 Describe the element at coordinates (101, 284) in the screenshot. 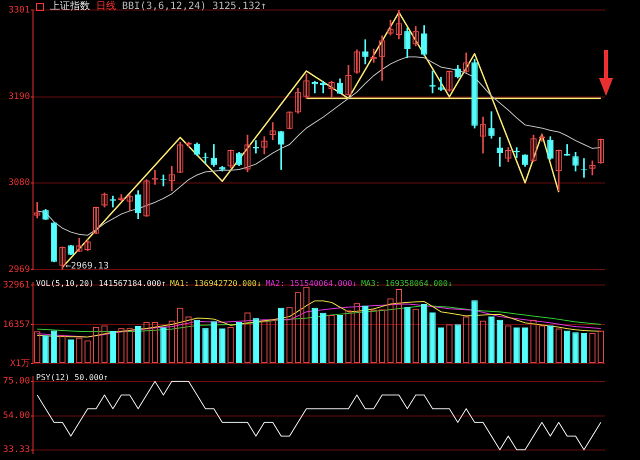

I see `chart-title: VOL(5,10,20) 141567184.000↑` at that location.